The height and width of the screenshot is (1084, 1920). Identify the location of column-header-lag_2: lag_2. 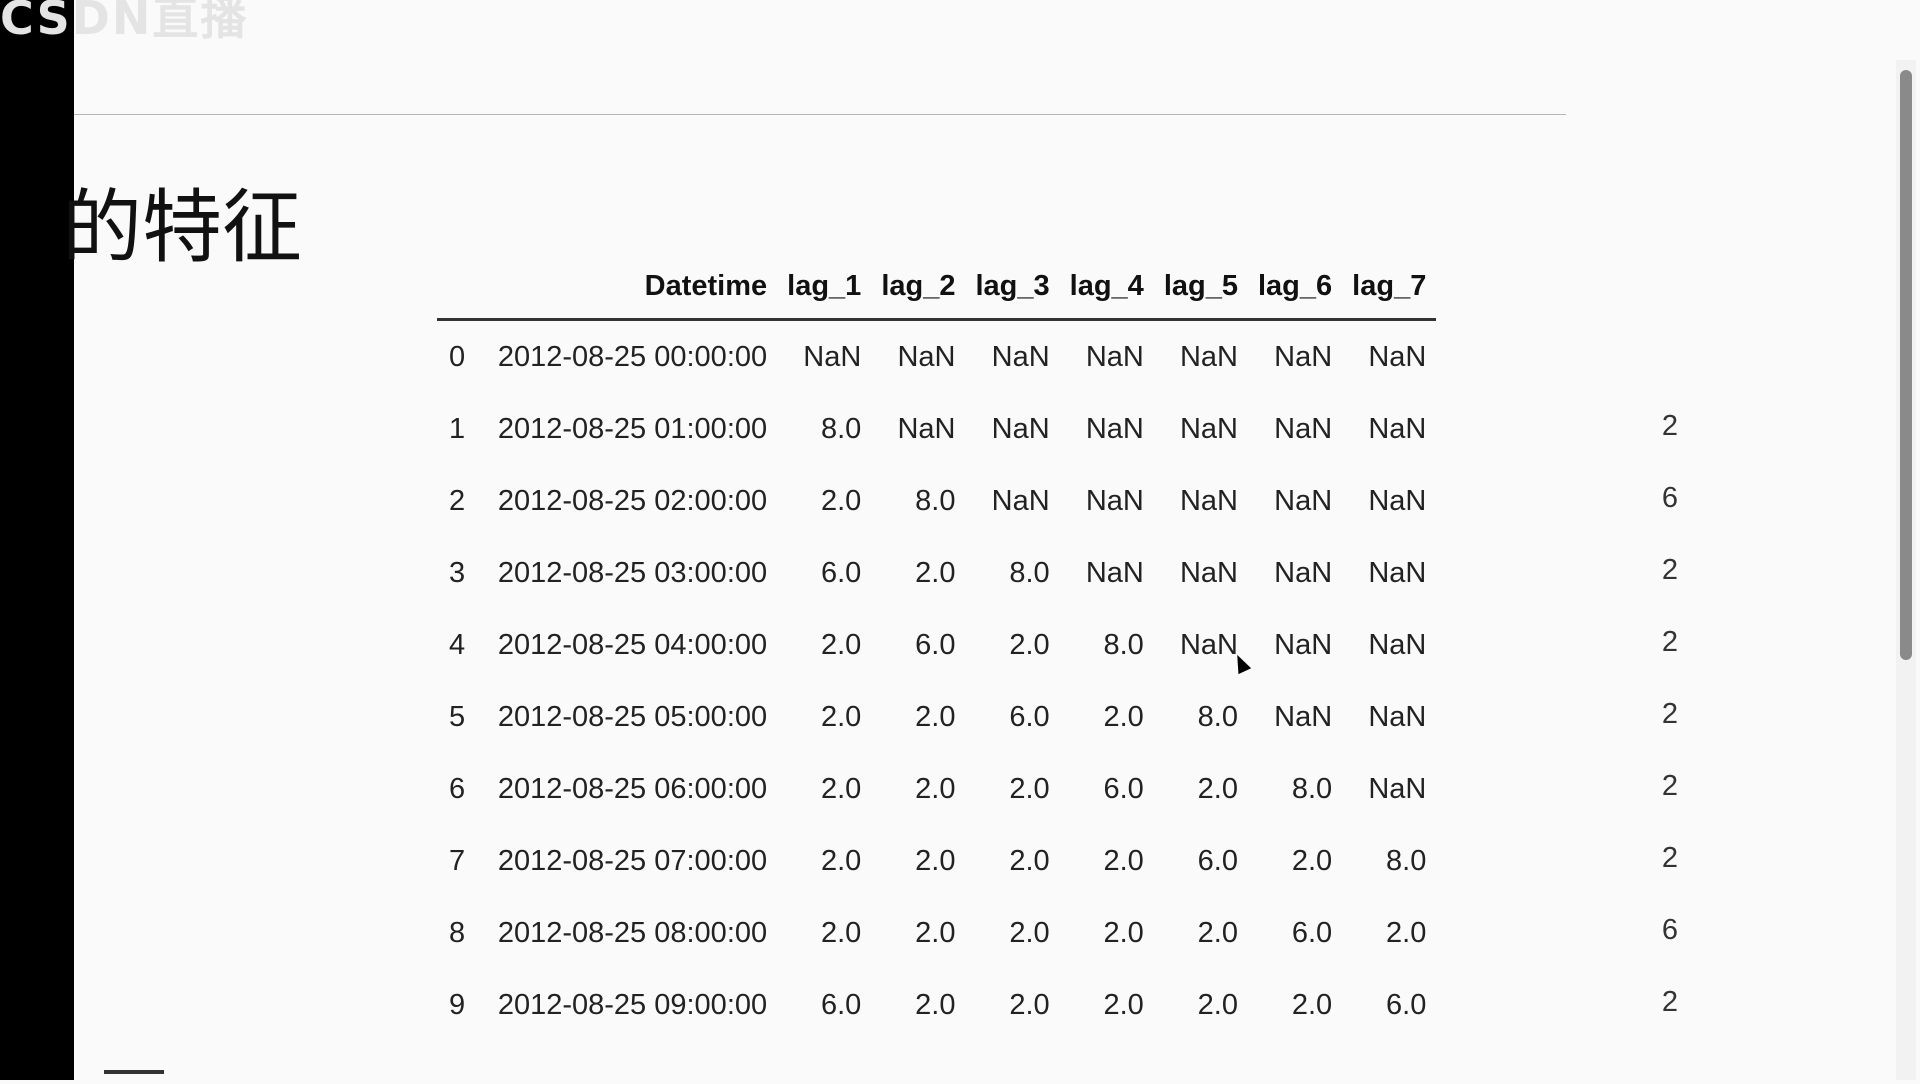
(918, 285).